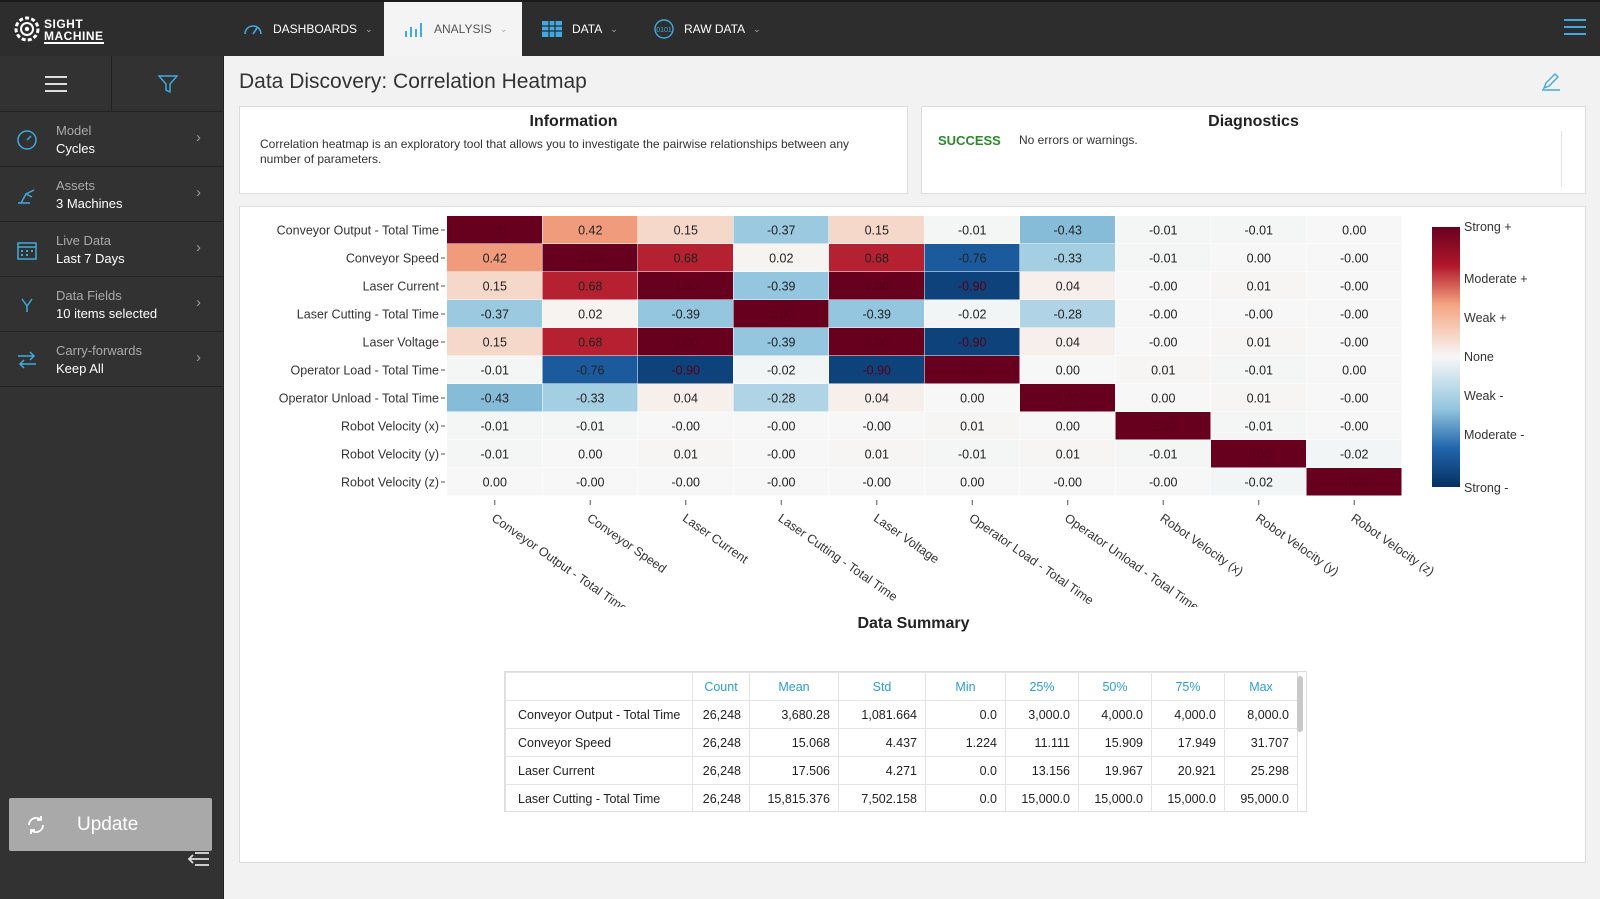 Image resolution: width=1600 pixels, height=899 pixels. I want to click on sight-machine-logo: SIGHT MACHINE, so click(64, 30).